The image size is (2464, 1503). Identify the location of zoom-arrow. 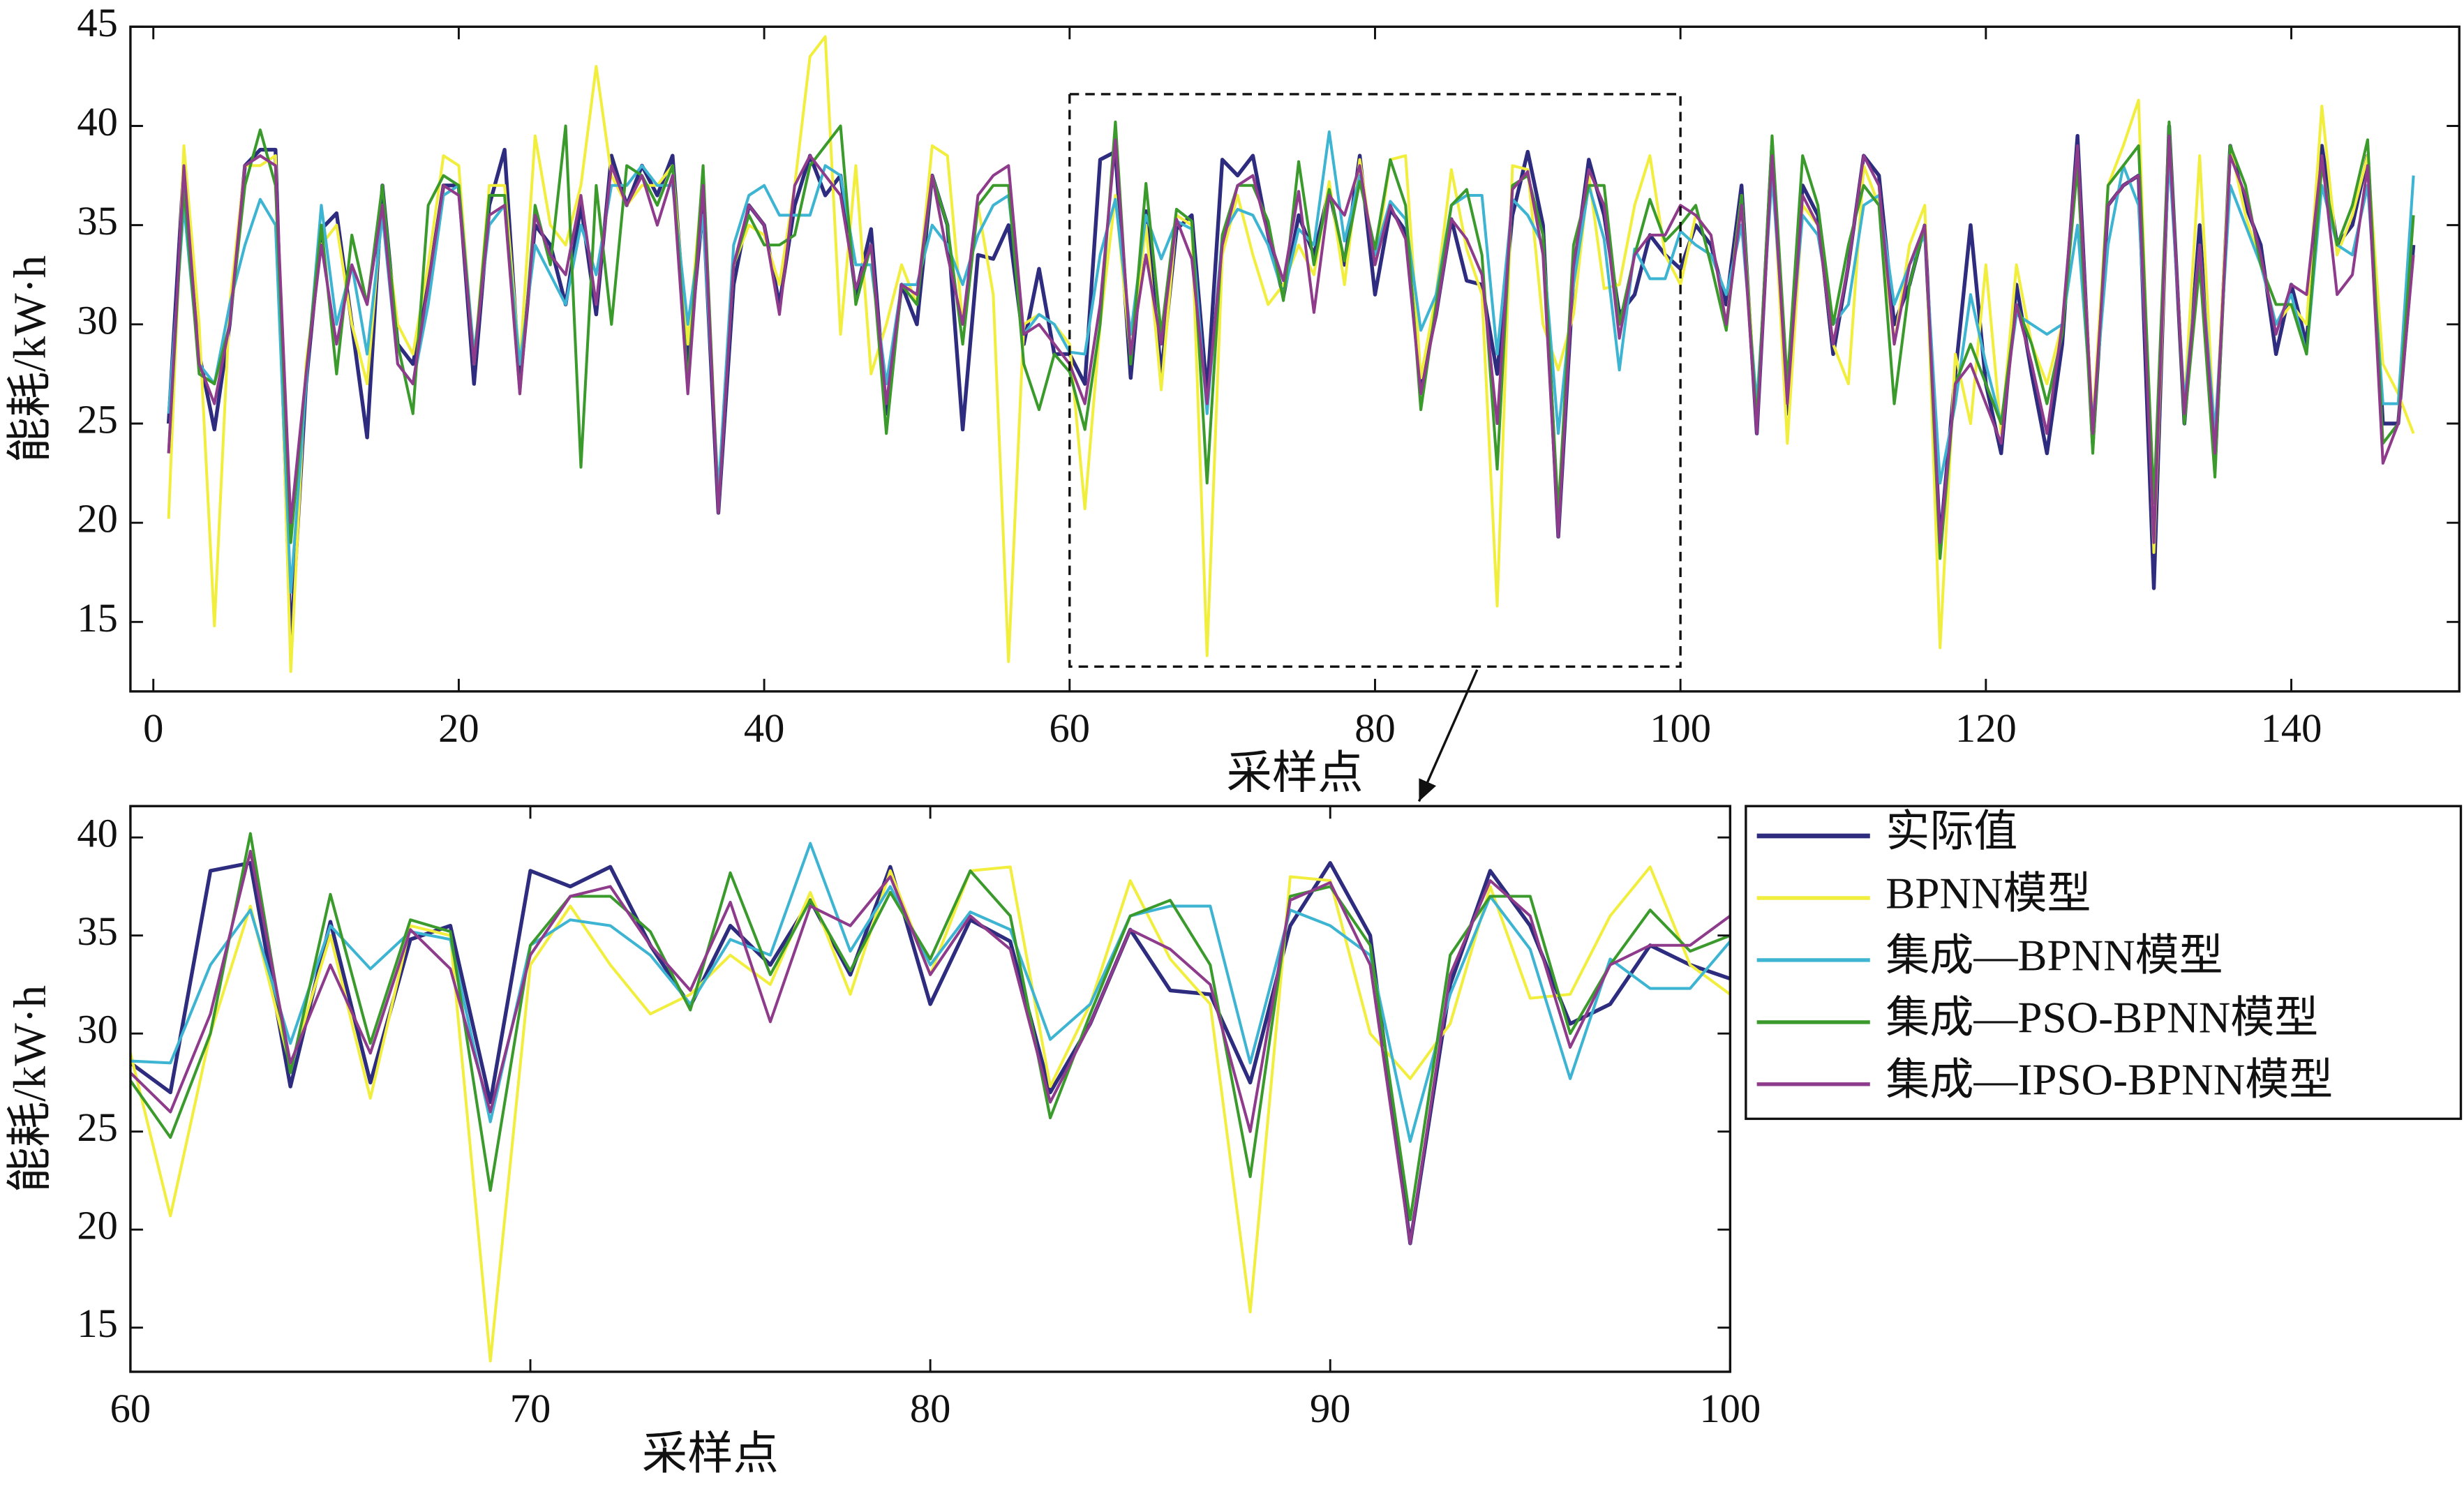
(1448, 735).